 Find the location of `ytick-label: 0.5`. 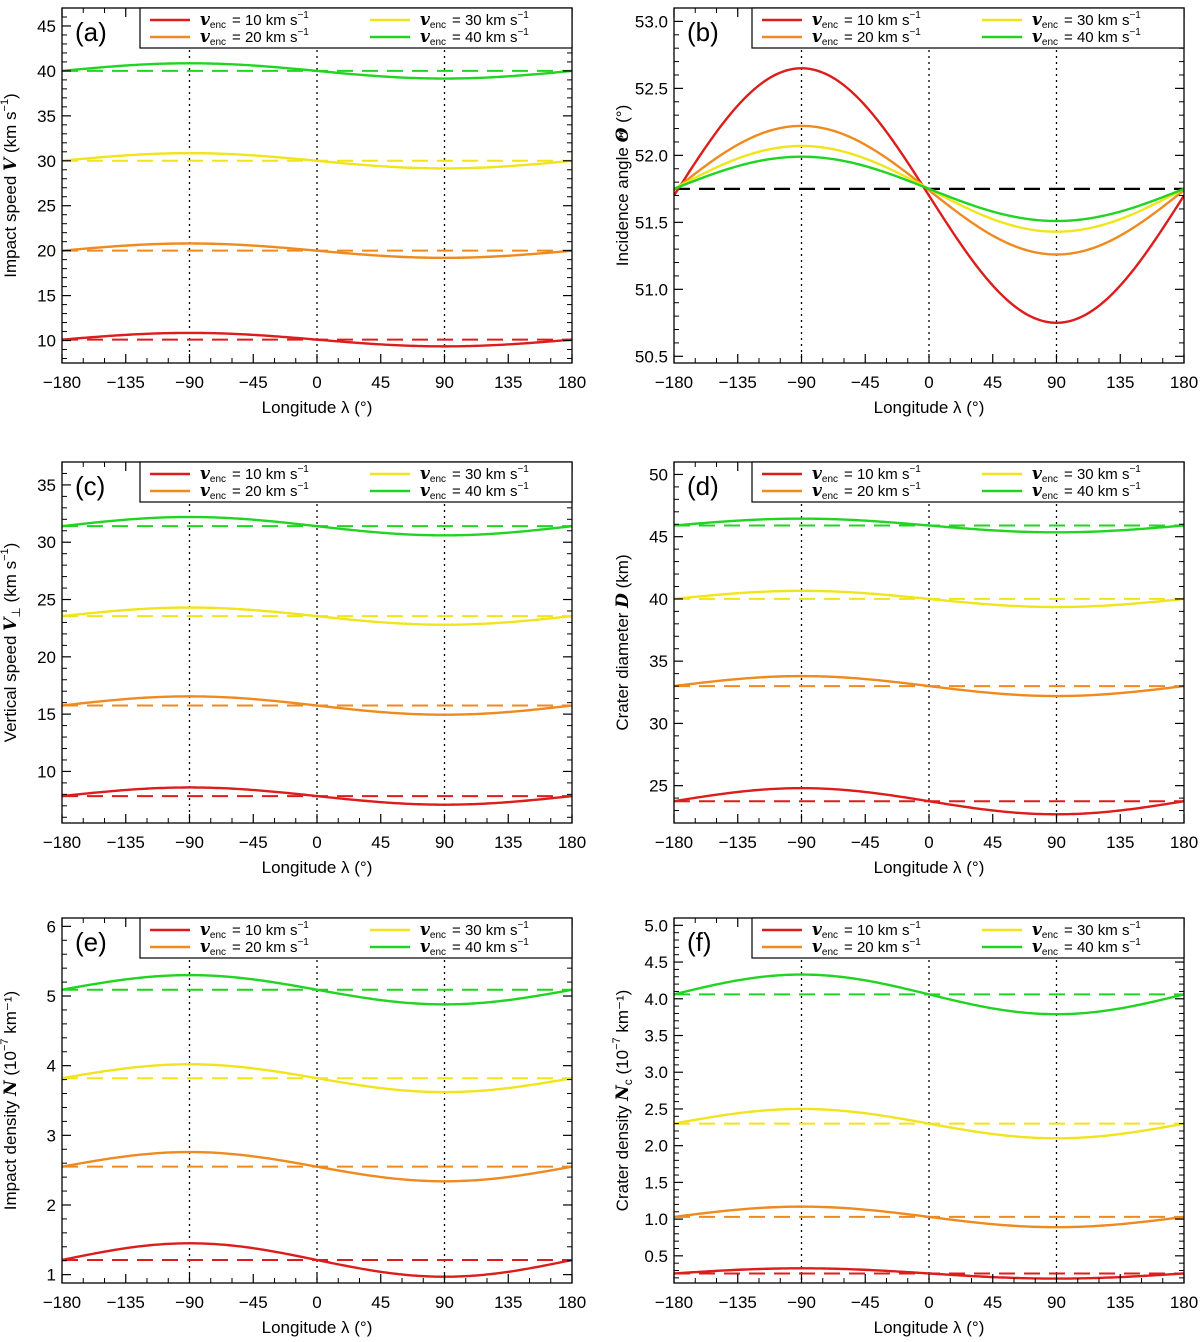

ytick-label: 0.5 is located at coordinates (656, 1256).